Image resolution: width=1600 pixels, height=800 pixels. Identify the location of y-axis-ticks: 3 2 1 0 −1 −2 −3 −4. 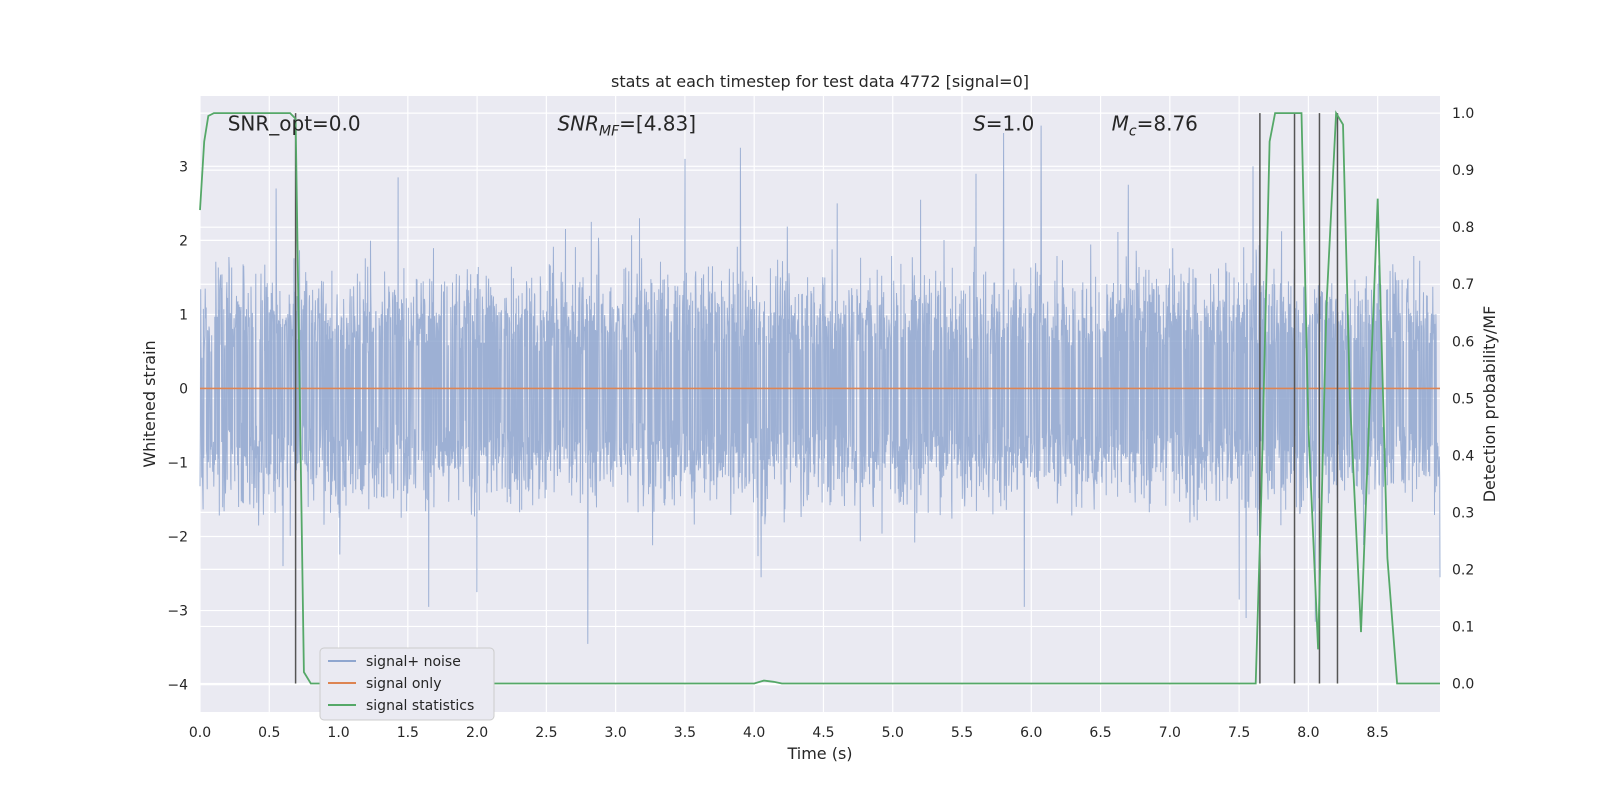
(177, 426).